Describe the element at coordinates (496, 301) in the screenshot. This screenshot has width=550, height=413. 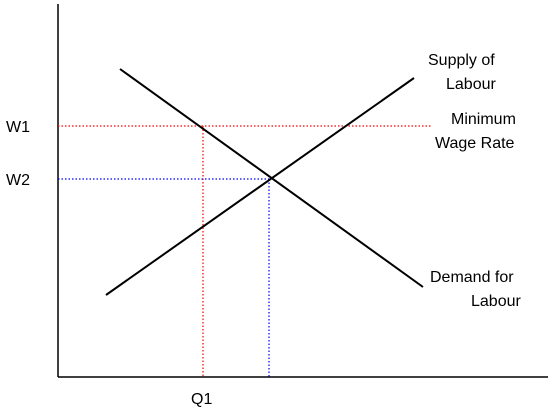
I see `demand-label-line2: Labour` at that location.